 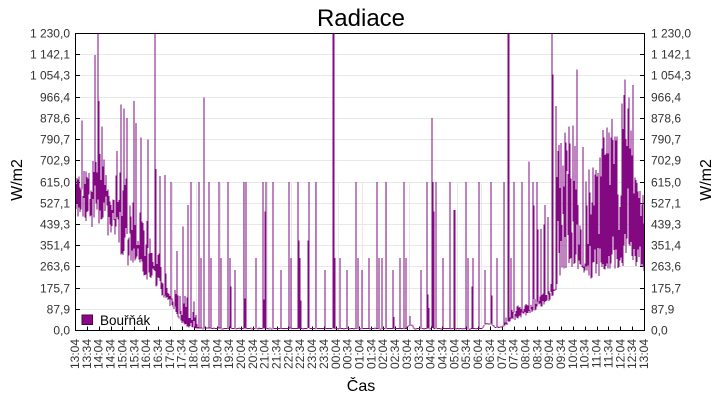 I want to click on svg-text: 17:04, so click(x=170, y=354).